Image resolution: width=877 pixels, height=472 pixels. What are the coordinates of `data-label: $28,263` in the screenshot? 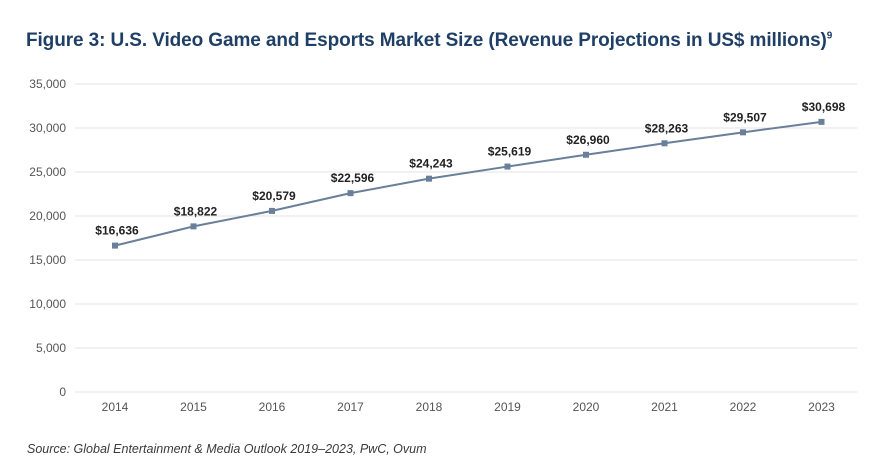 It's located at (667, 128).